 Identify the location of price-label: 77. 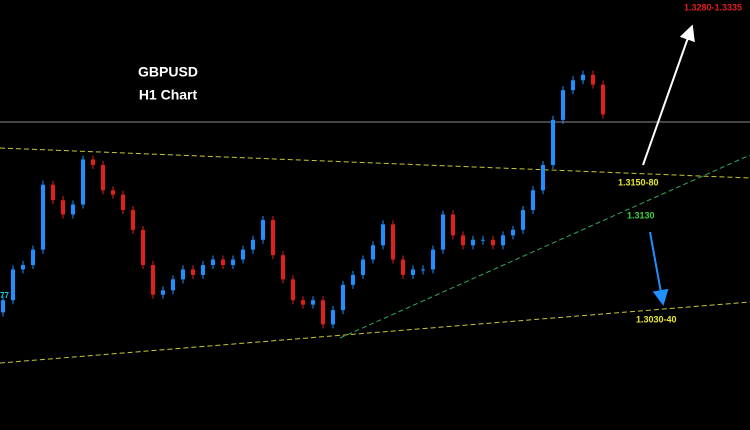
(4, 295).